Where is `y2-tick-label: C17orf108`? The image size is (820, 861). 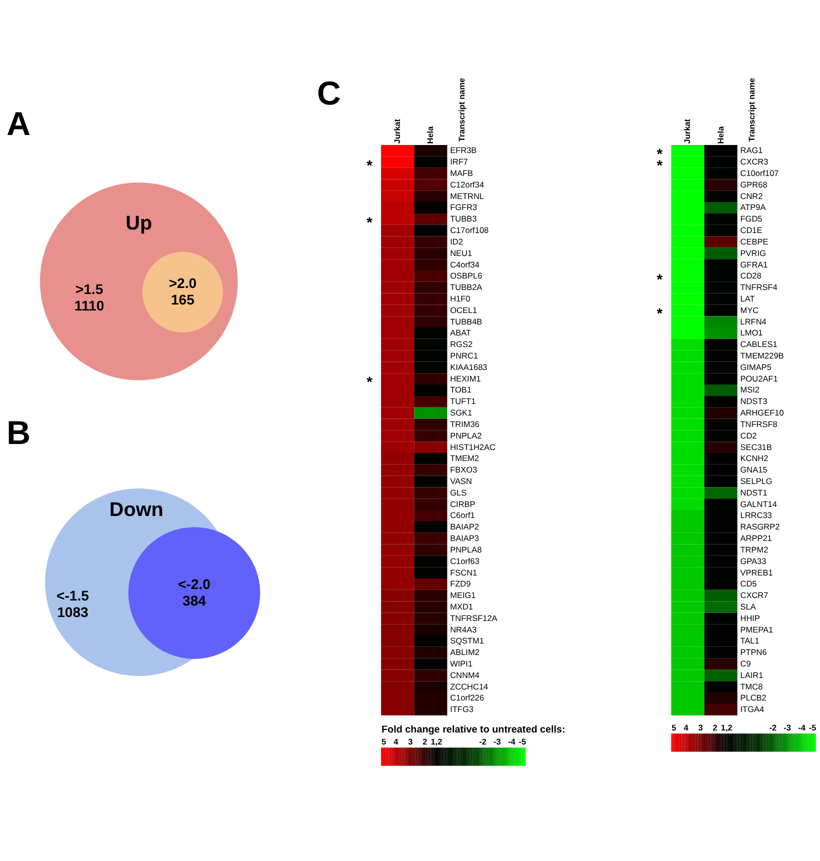
y2-tick-label: C17orf108 is located at coordinates (470, 231).